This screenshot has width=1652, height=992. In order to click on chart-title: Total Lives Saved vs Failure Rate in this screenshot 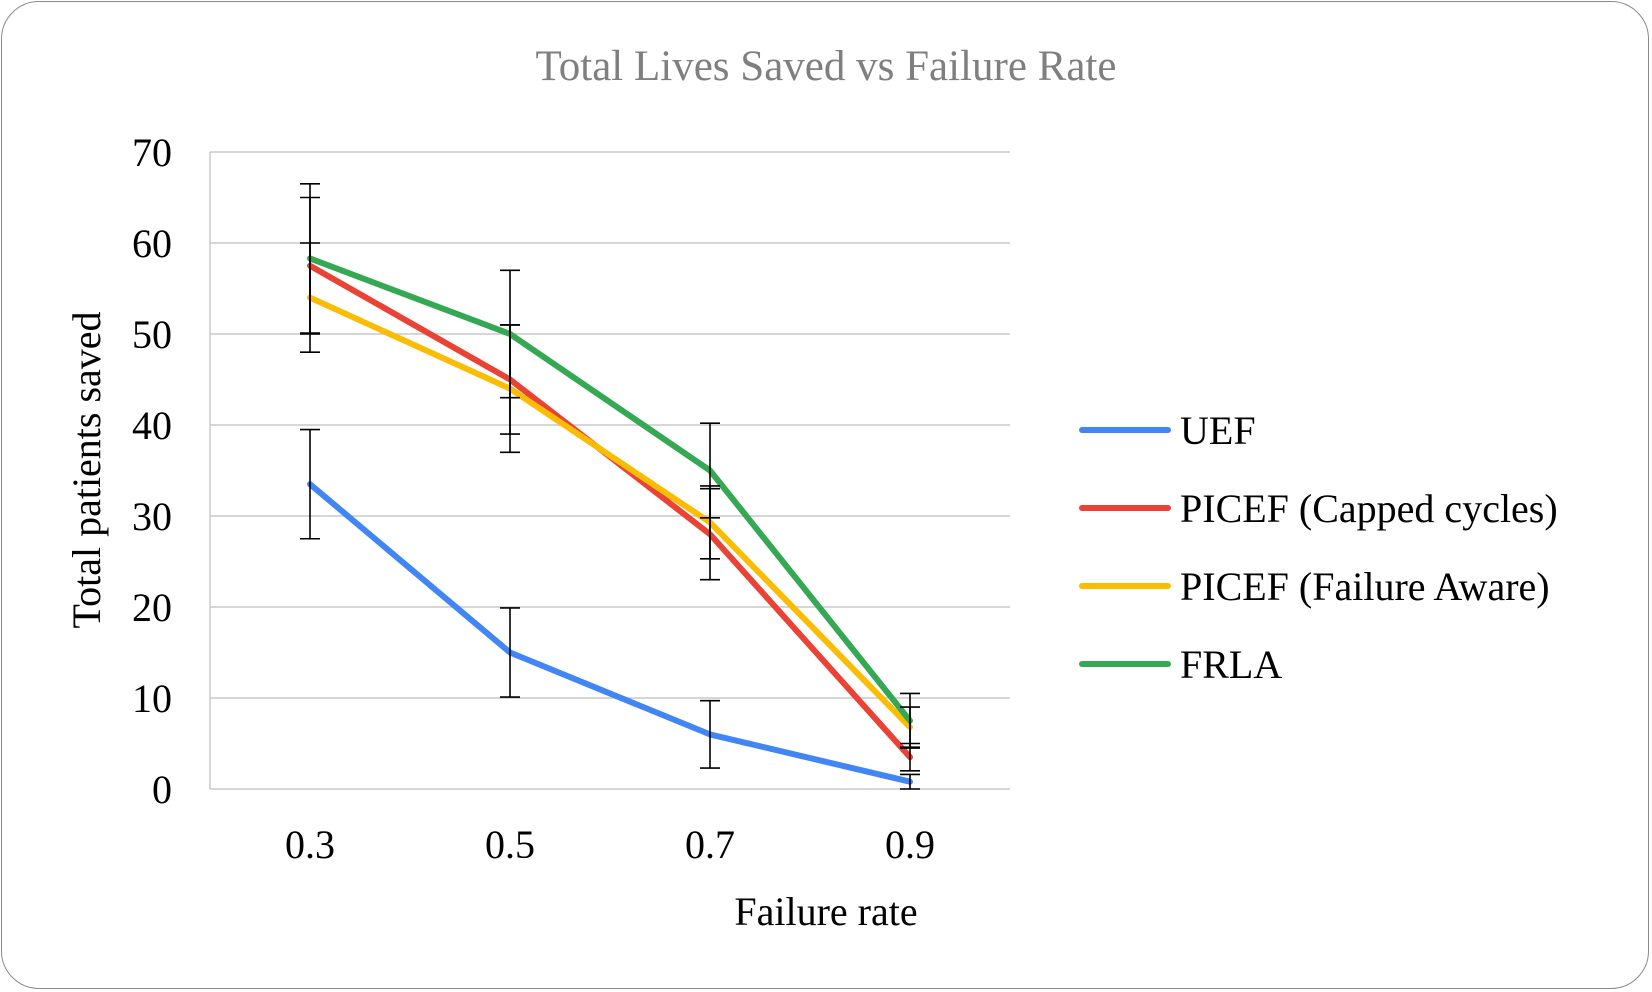, I will do `click(826, 66)`.